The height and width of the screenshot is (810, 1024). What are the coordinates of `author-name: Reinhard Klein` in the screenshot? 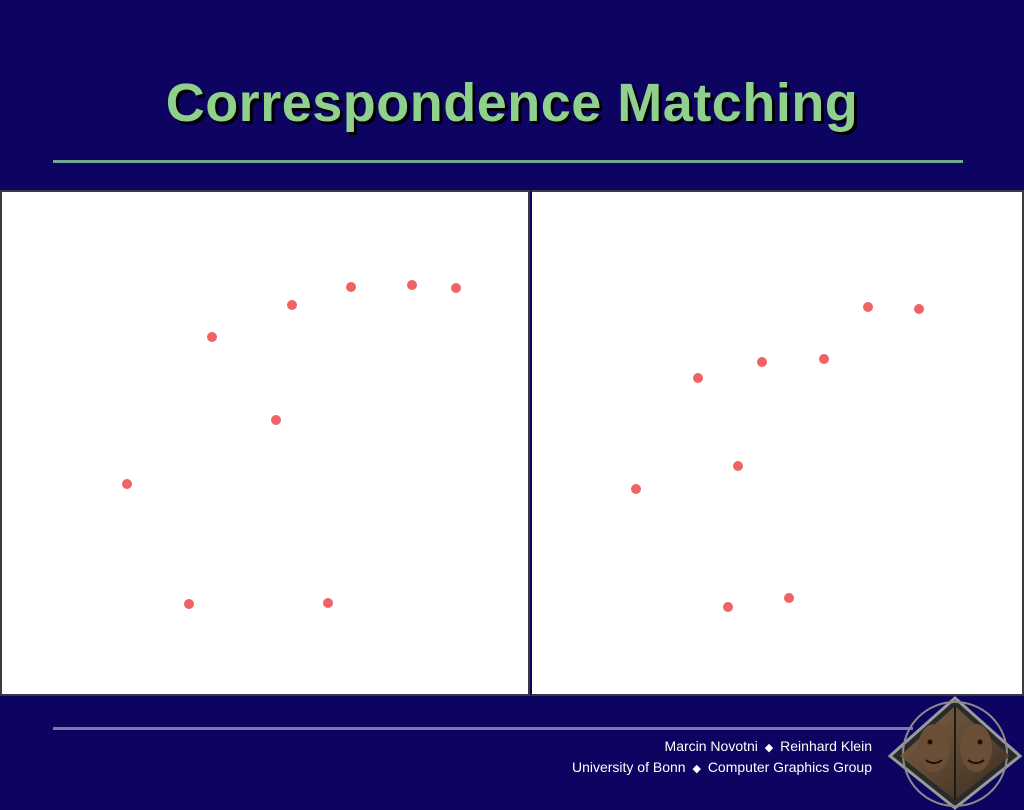 It's located at (826, 746).